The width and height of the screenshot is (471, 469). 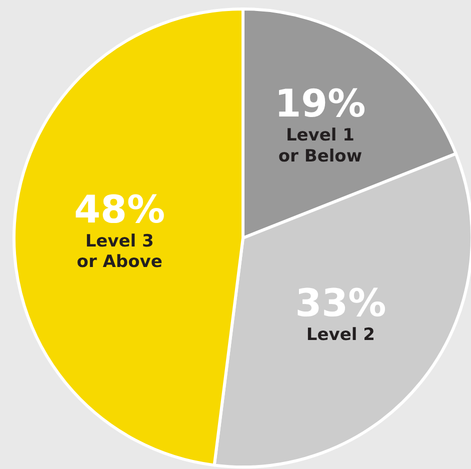 I want to click on slice-label: Level 2, so click(x=340, y=334).